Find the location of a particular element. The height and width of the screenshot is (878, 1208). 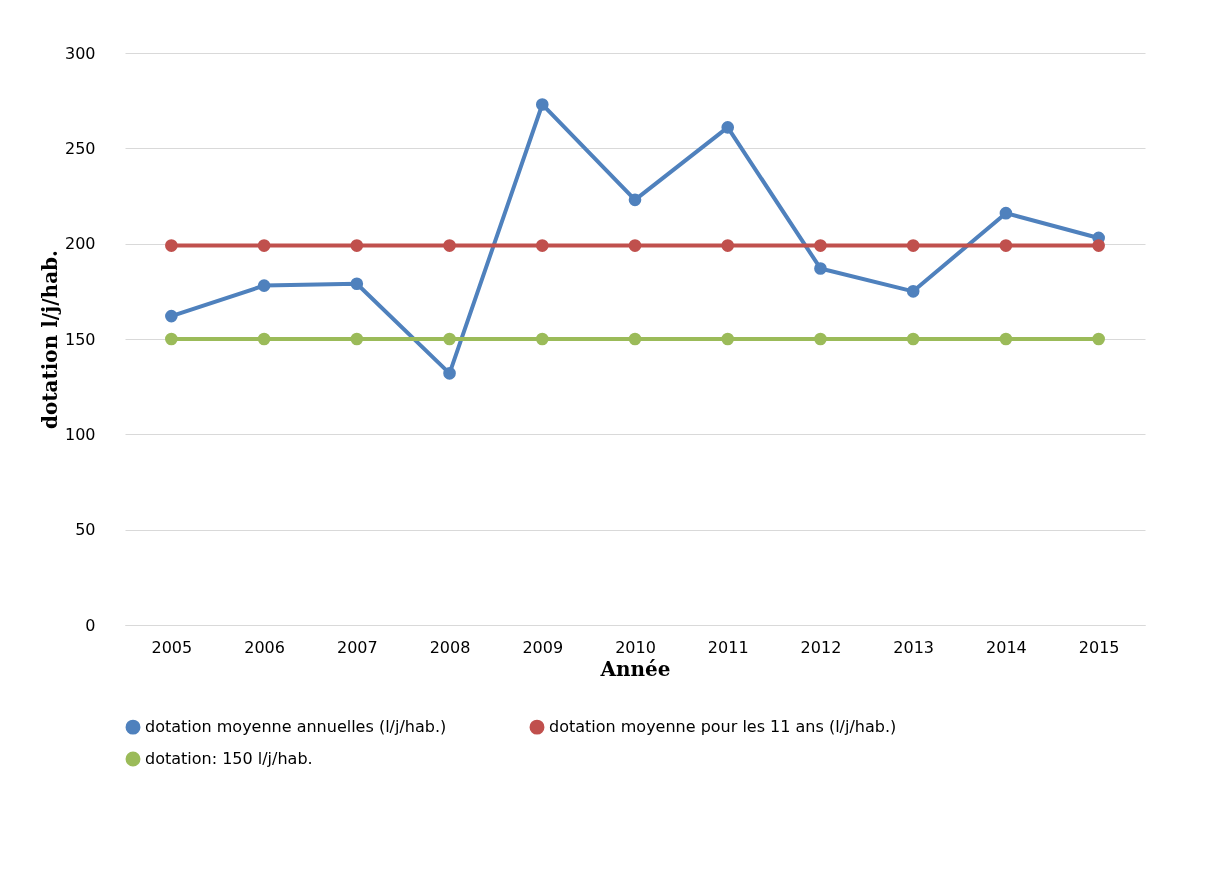

x-tick-label: 2008 is located at coordinates (450, 647).